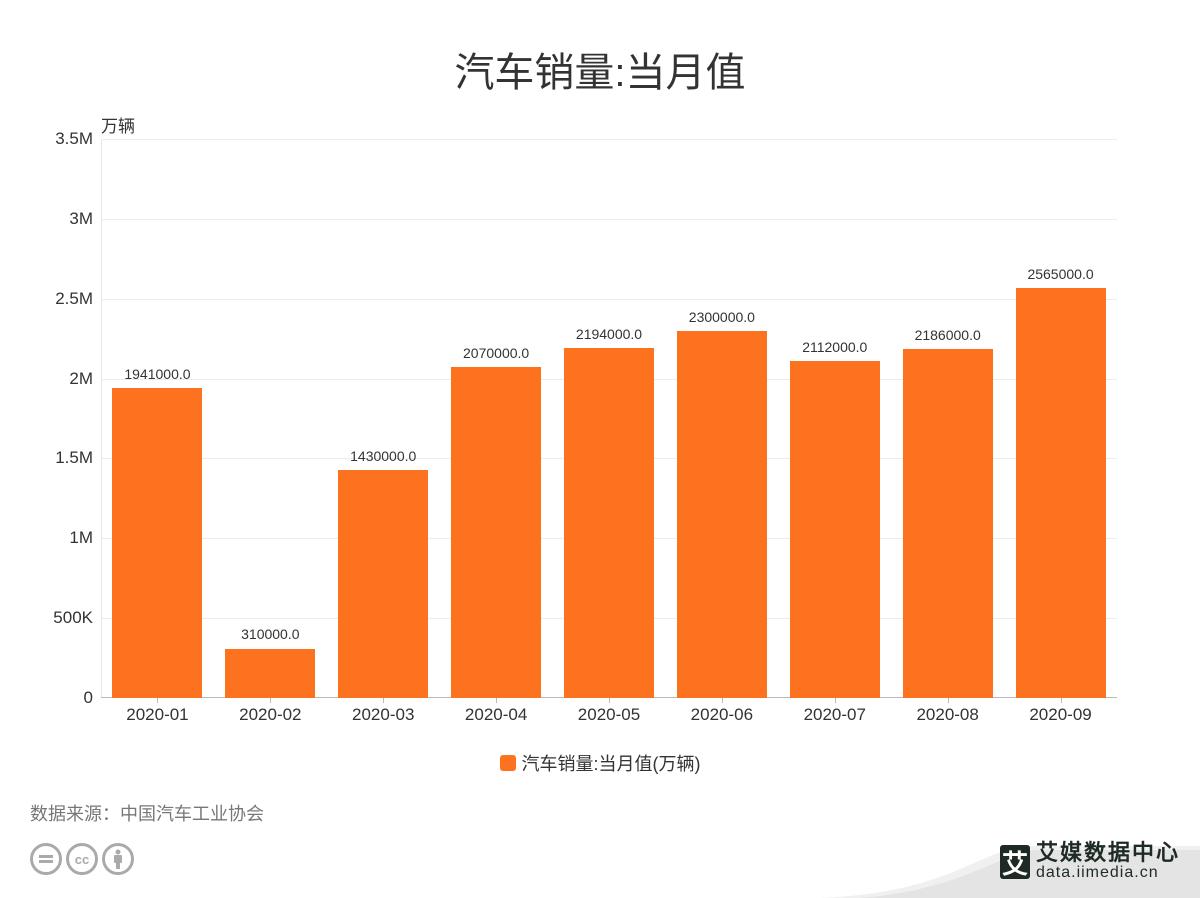 The image size is (1200, 898). What do you see at coordinates (383, 714) in the screenshot?
I see `x-tick-label: 2020-03` at bounding box center [383, 714].